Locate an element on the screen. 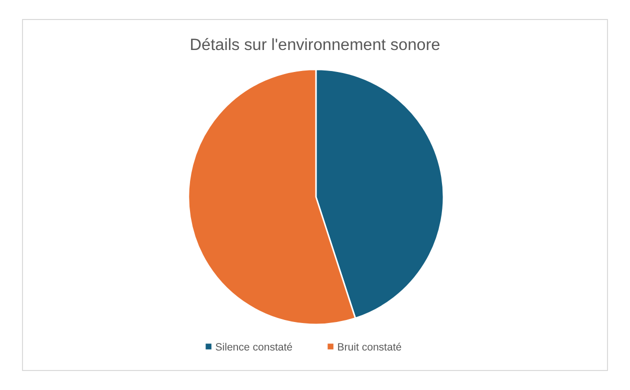 The image size is (630, 390). legend-label: Bruit constaté is located at coordinates (369, 347).